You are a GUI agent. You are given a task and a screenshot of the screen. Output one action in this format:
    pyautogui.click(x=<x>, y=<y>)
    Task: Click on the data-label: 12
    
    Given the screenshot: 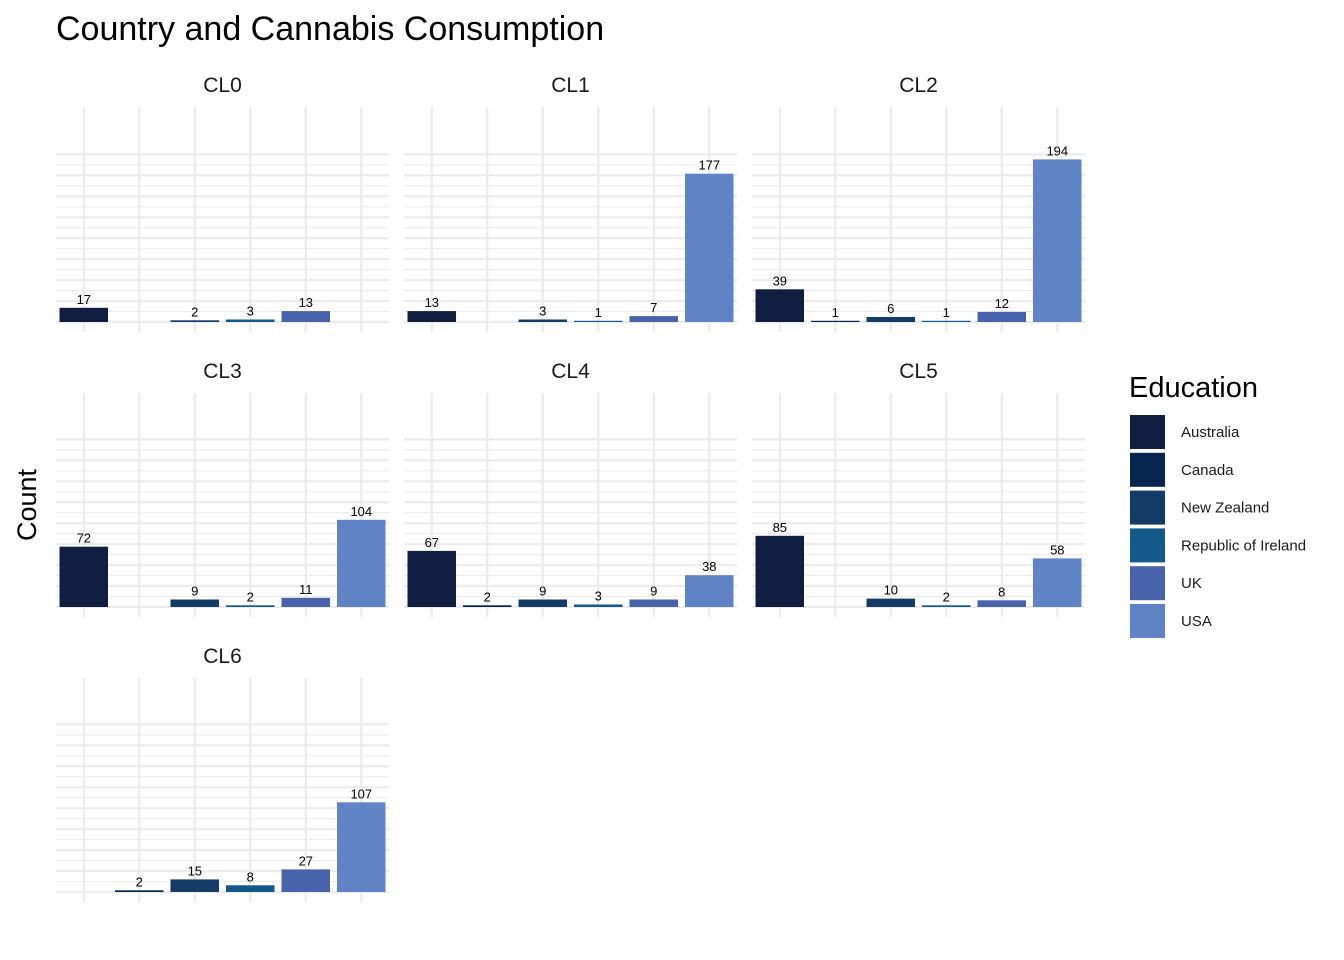 What is the action you would take?
    pyautogui.click(x=1002, y=303)
    